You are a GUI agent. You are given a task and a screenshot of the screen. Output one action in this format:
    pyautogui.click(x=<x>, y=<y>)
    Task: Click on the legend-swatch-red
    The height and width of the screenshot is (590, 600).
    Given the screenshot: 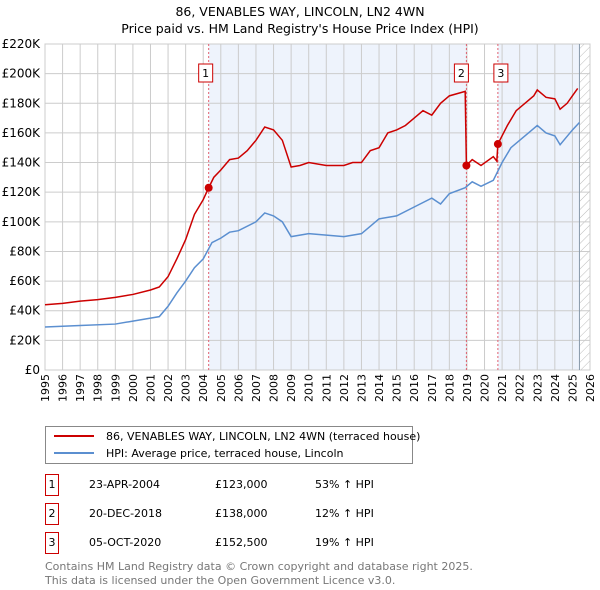 What is the action you would take?
    pyautogui.click(x=74, y=436)
    